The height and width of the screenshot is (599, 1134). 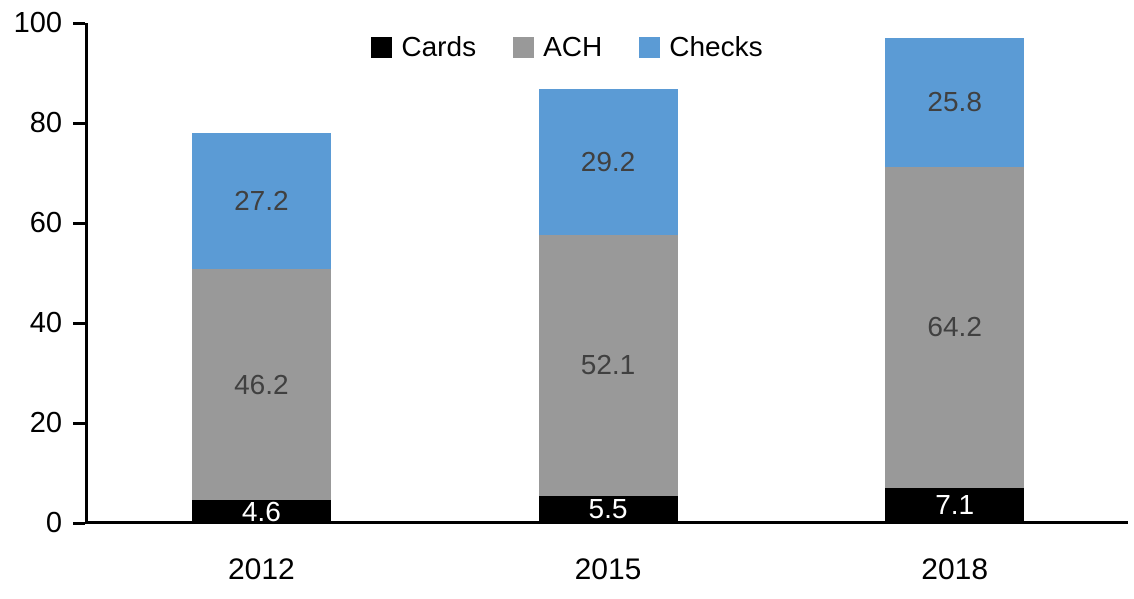 I want to click on bar-value-label: 25.8, so click(x=954, y=101).